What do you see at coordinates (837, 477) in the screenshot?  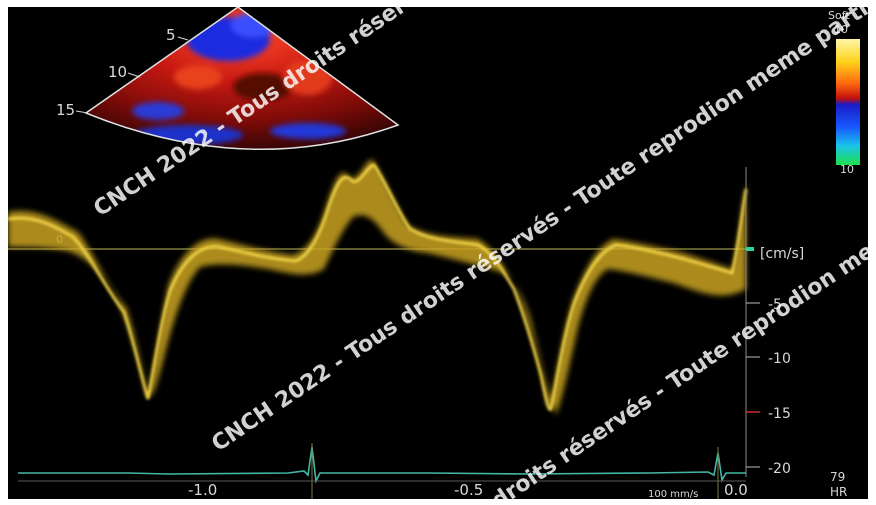 I see `heart-rate-value: 79` at bounding box center [837, 477].